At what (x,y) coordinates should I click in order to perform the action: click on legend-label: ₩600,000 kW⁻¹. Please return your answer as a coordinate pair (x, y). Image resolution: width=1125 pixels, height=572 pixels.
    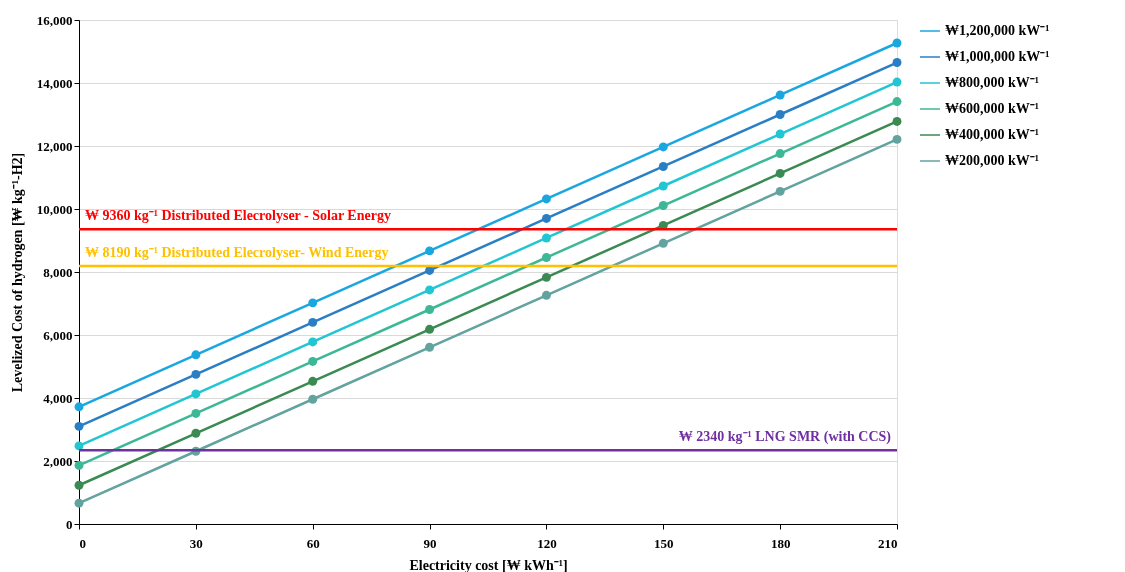
    Looking at the image, I should click on (992, 108).